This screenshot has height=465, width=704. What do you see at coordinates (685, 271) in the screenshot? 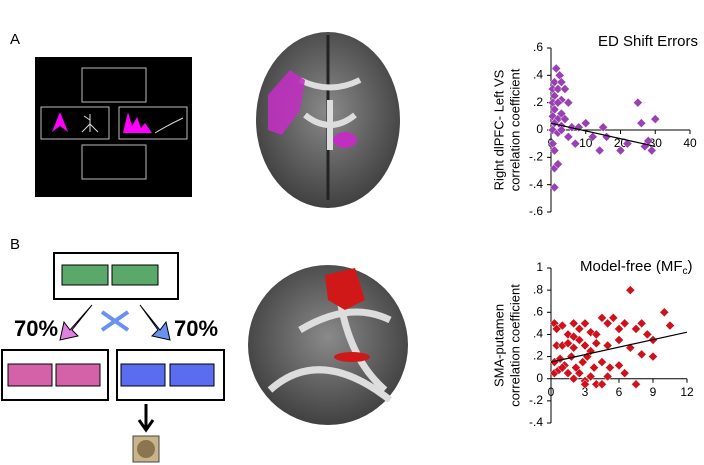
I see `title-subscript: c` at bounding box center [685, 271].